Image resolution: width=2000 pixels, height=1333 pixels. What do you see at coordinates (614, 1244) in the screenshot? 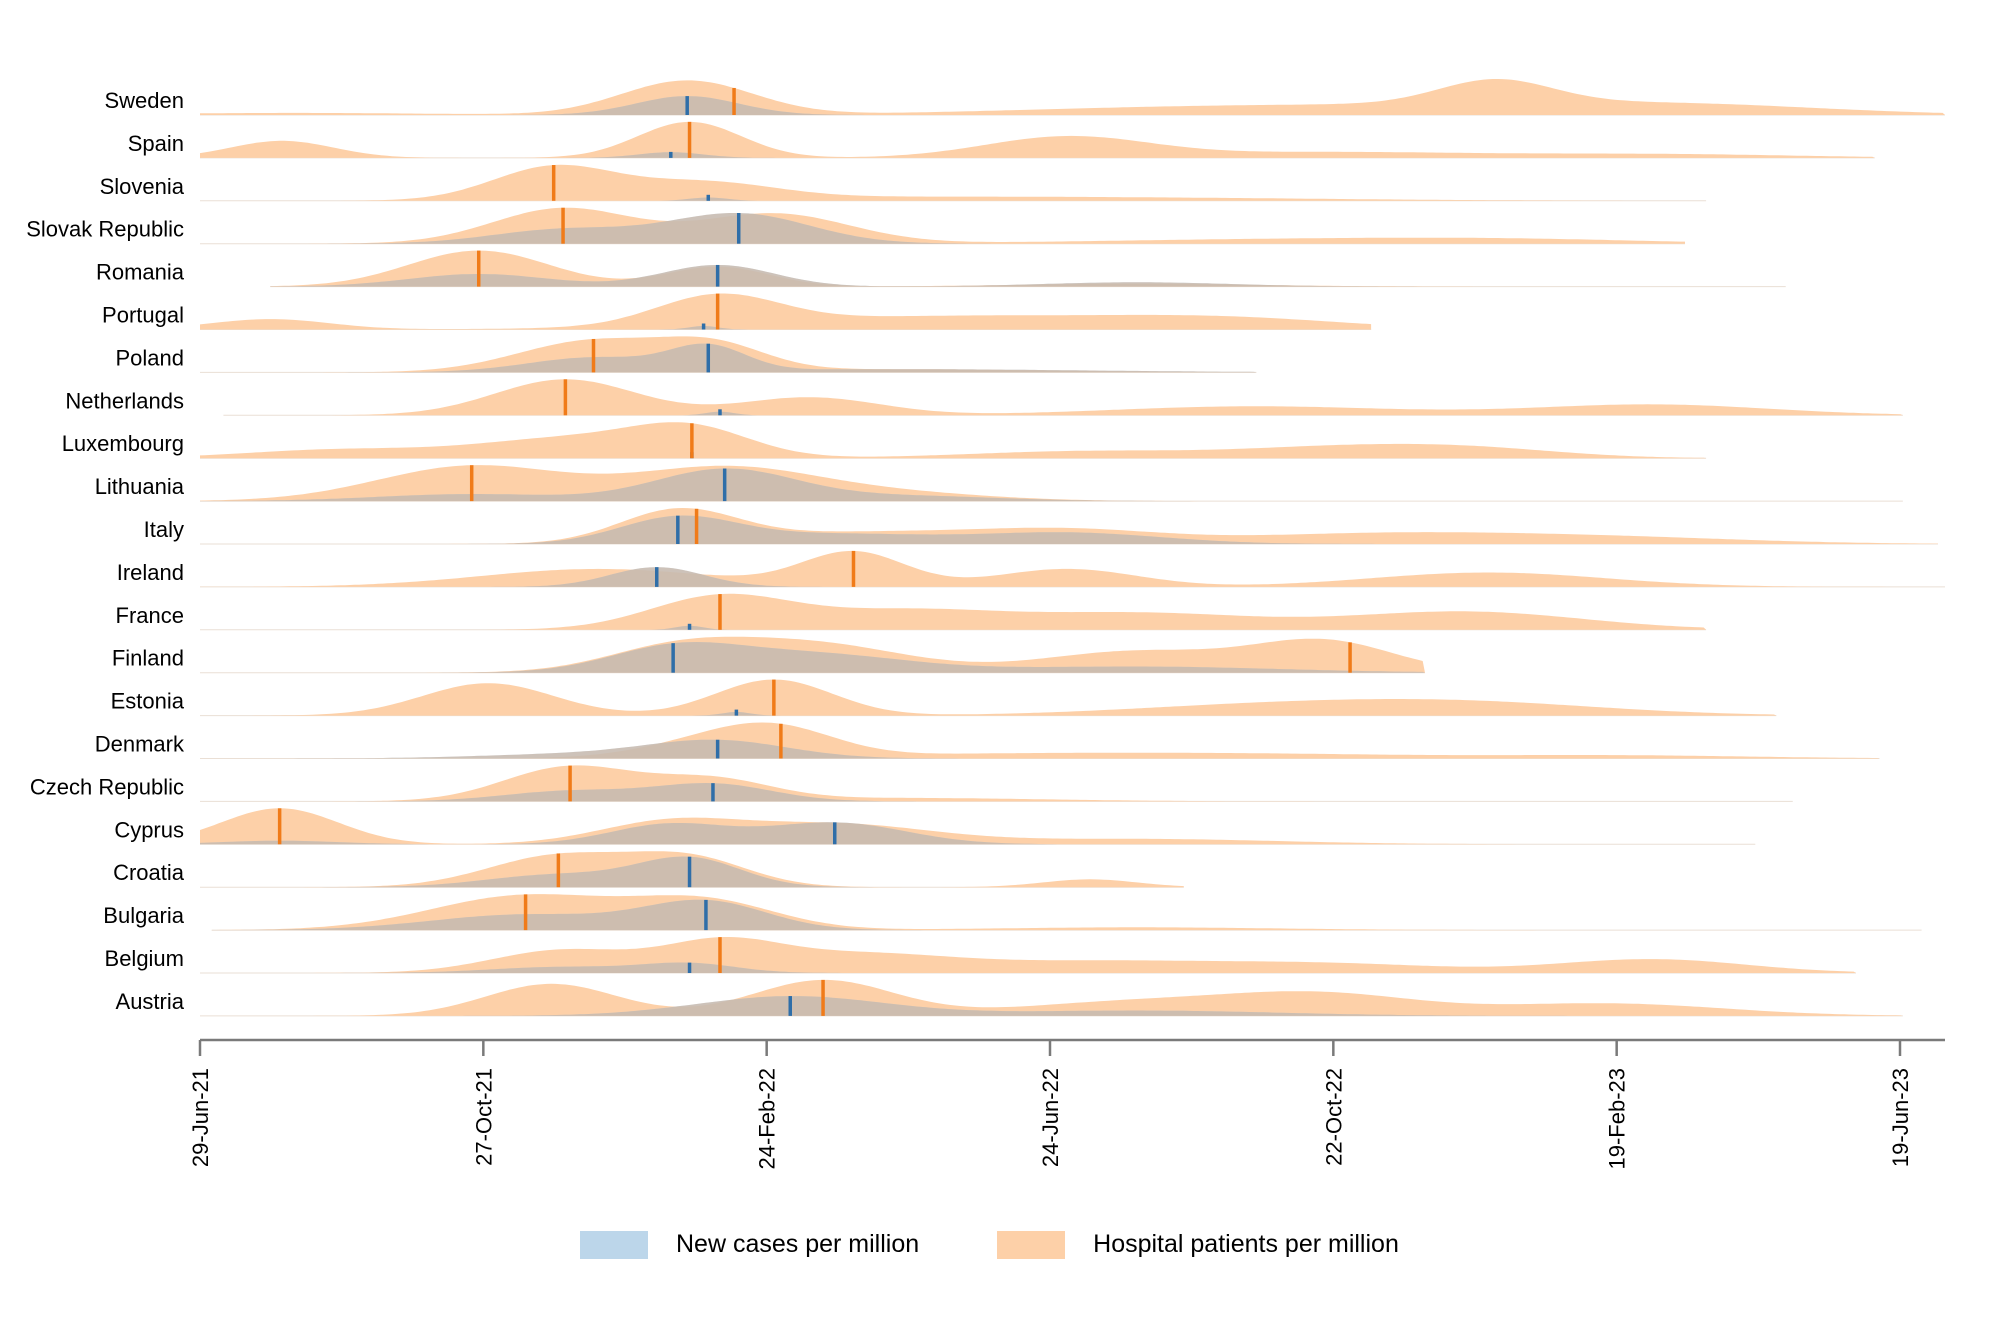
I see `legend-swatch-cases` at bounding box center [614, 1244].